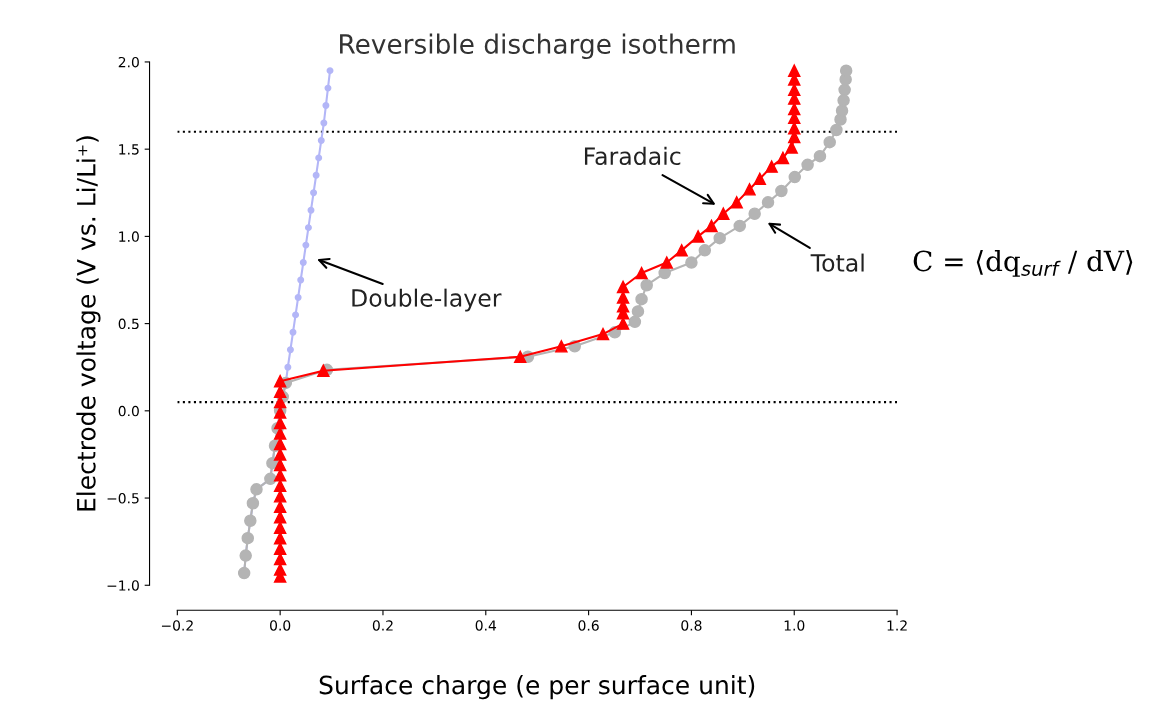 This screenshot has height=712, width=1159. Describe the element at coordinates (382, 625) in the screenshot. I see `x-tick-label: 0.2` at that location.